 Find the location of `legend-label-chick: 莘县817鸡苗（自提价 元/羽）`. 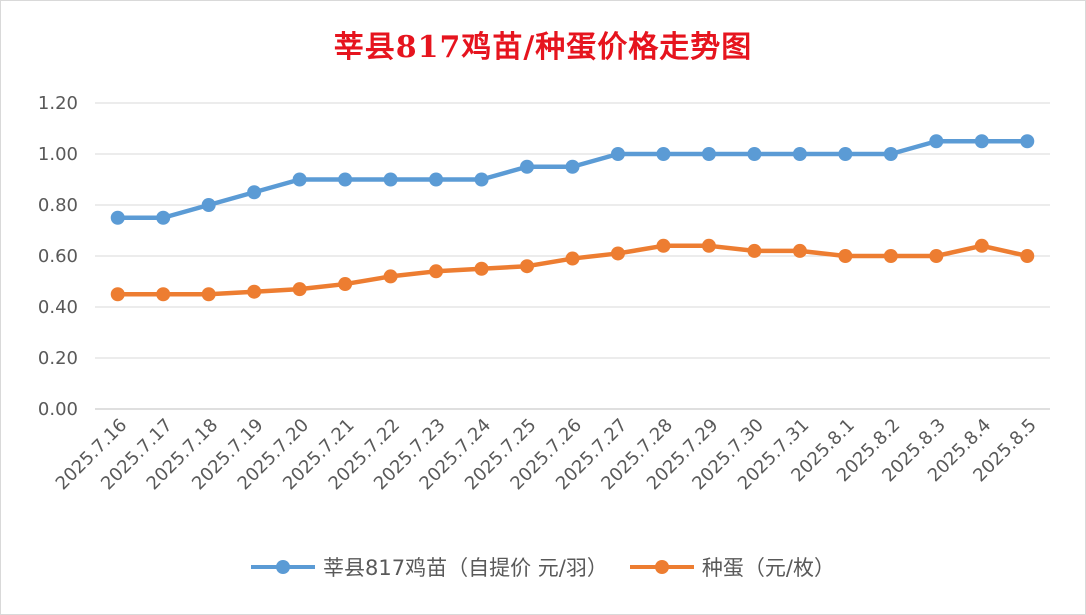

legend-label-chick: 莘县817鸡苗（自提价 元/羽） is located at coordinates (465, 568).